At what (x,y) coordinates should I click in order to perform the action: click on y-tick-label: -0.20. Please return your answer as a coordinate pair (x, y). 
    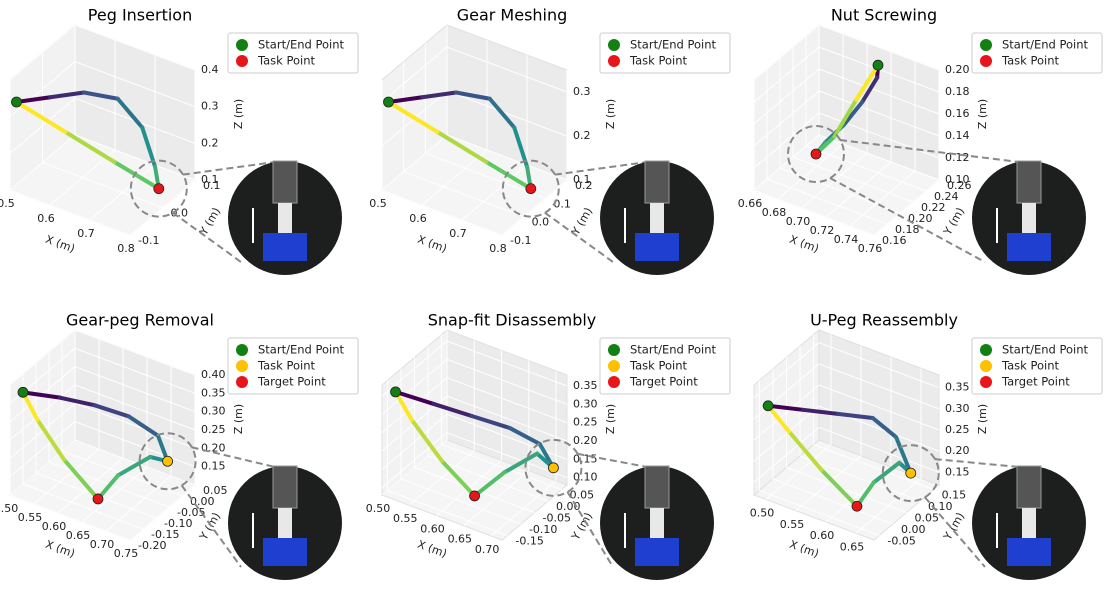
    Looking at the image, I should click on (152, 545).